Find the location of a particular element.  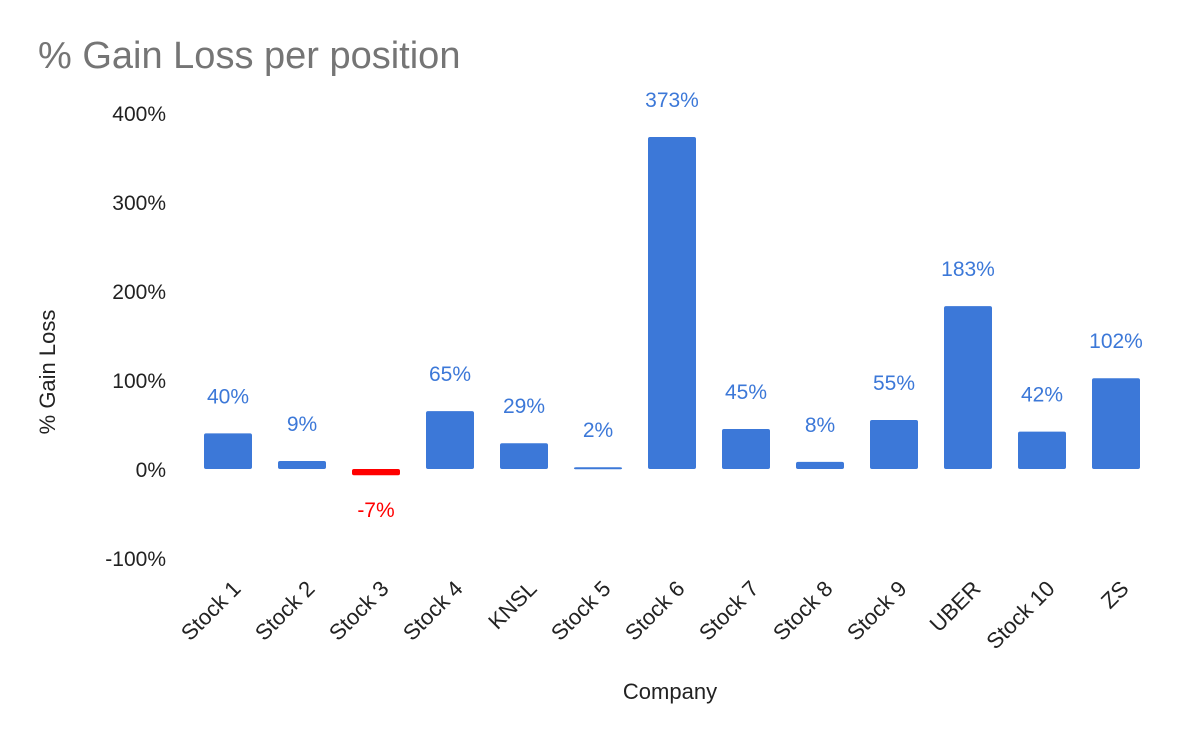

data-label: 29% is located at coordinates (524, 406).